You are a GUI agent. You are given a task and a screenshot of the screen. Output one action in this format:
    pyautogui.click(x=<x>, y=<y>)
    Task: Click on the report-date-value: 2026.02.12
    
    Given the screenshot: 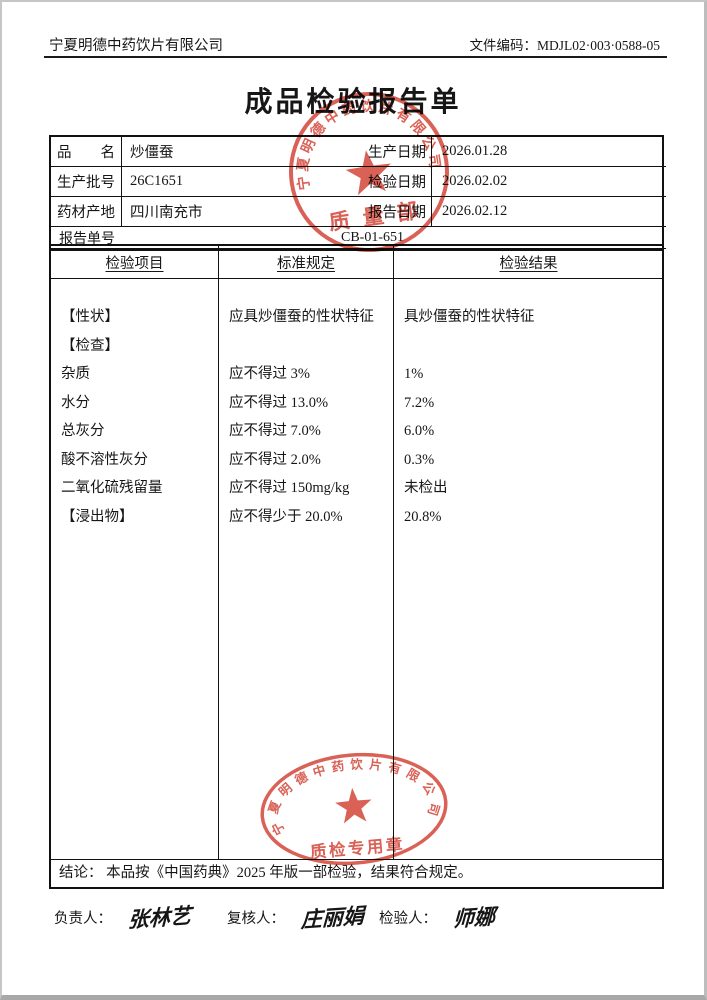 What is the action you would take?
    pyautogui.click(x=549, y=212)
    